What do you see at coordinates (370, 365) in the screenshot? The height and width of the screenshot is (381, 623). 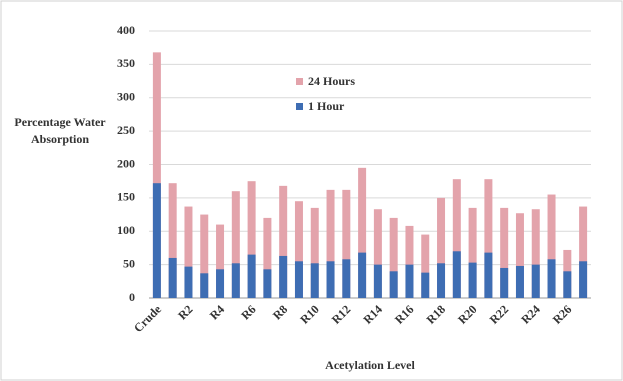 I see `x-axis-label: Acetylation Level` at bounding box center [370, 365].